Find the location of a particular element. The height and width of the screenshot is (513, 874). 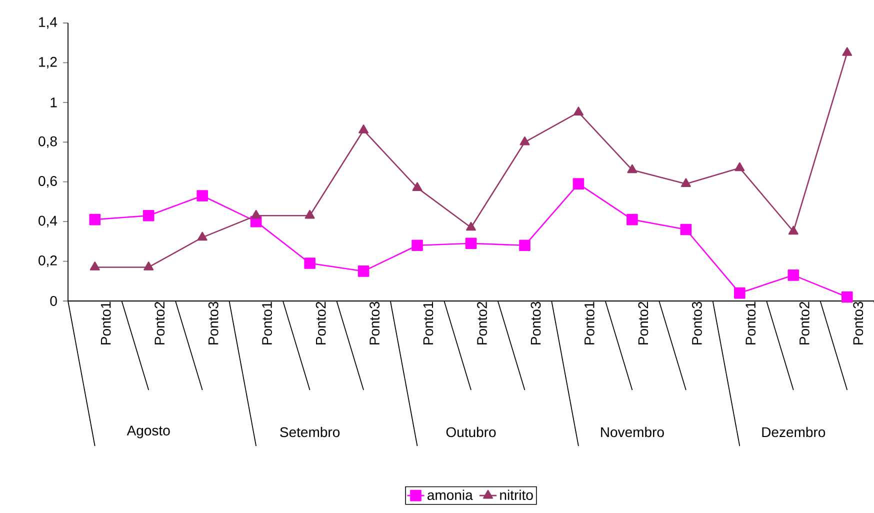

text: Outubro is located at coordinates (471, 432).